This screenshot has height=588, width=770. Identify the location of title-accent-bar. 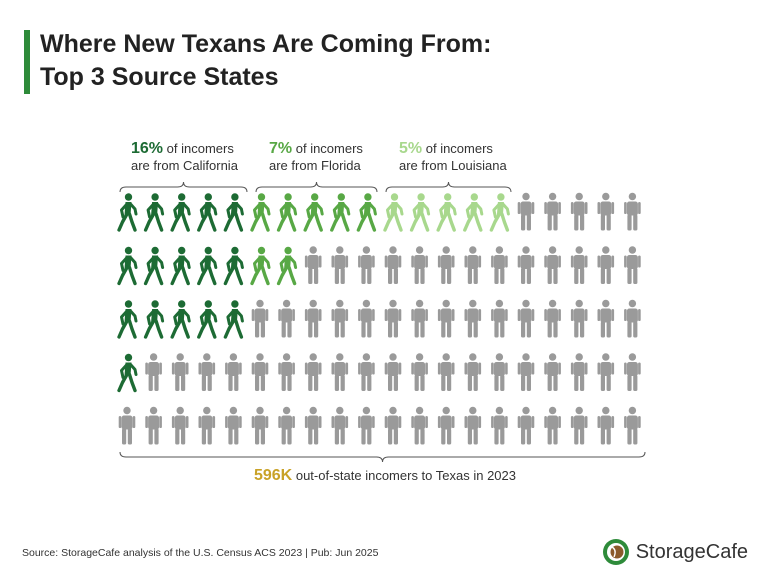
(27, 62).